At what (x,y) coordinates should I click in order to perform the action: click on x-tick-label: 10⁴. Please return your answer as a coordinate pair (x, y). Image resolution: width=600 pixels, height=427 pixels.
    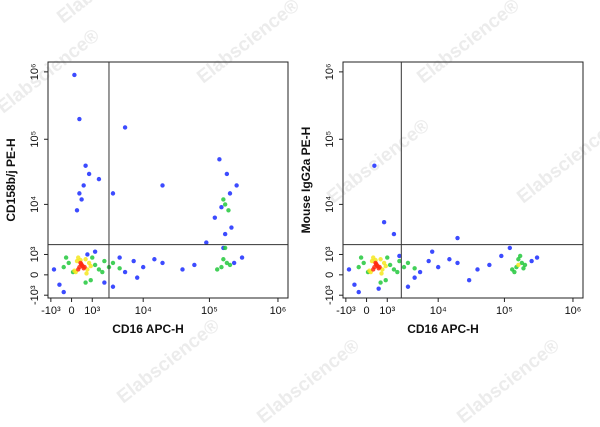
    Looking at the image, I should click on (143, 311).